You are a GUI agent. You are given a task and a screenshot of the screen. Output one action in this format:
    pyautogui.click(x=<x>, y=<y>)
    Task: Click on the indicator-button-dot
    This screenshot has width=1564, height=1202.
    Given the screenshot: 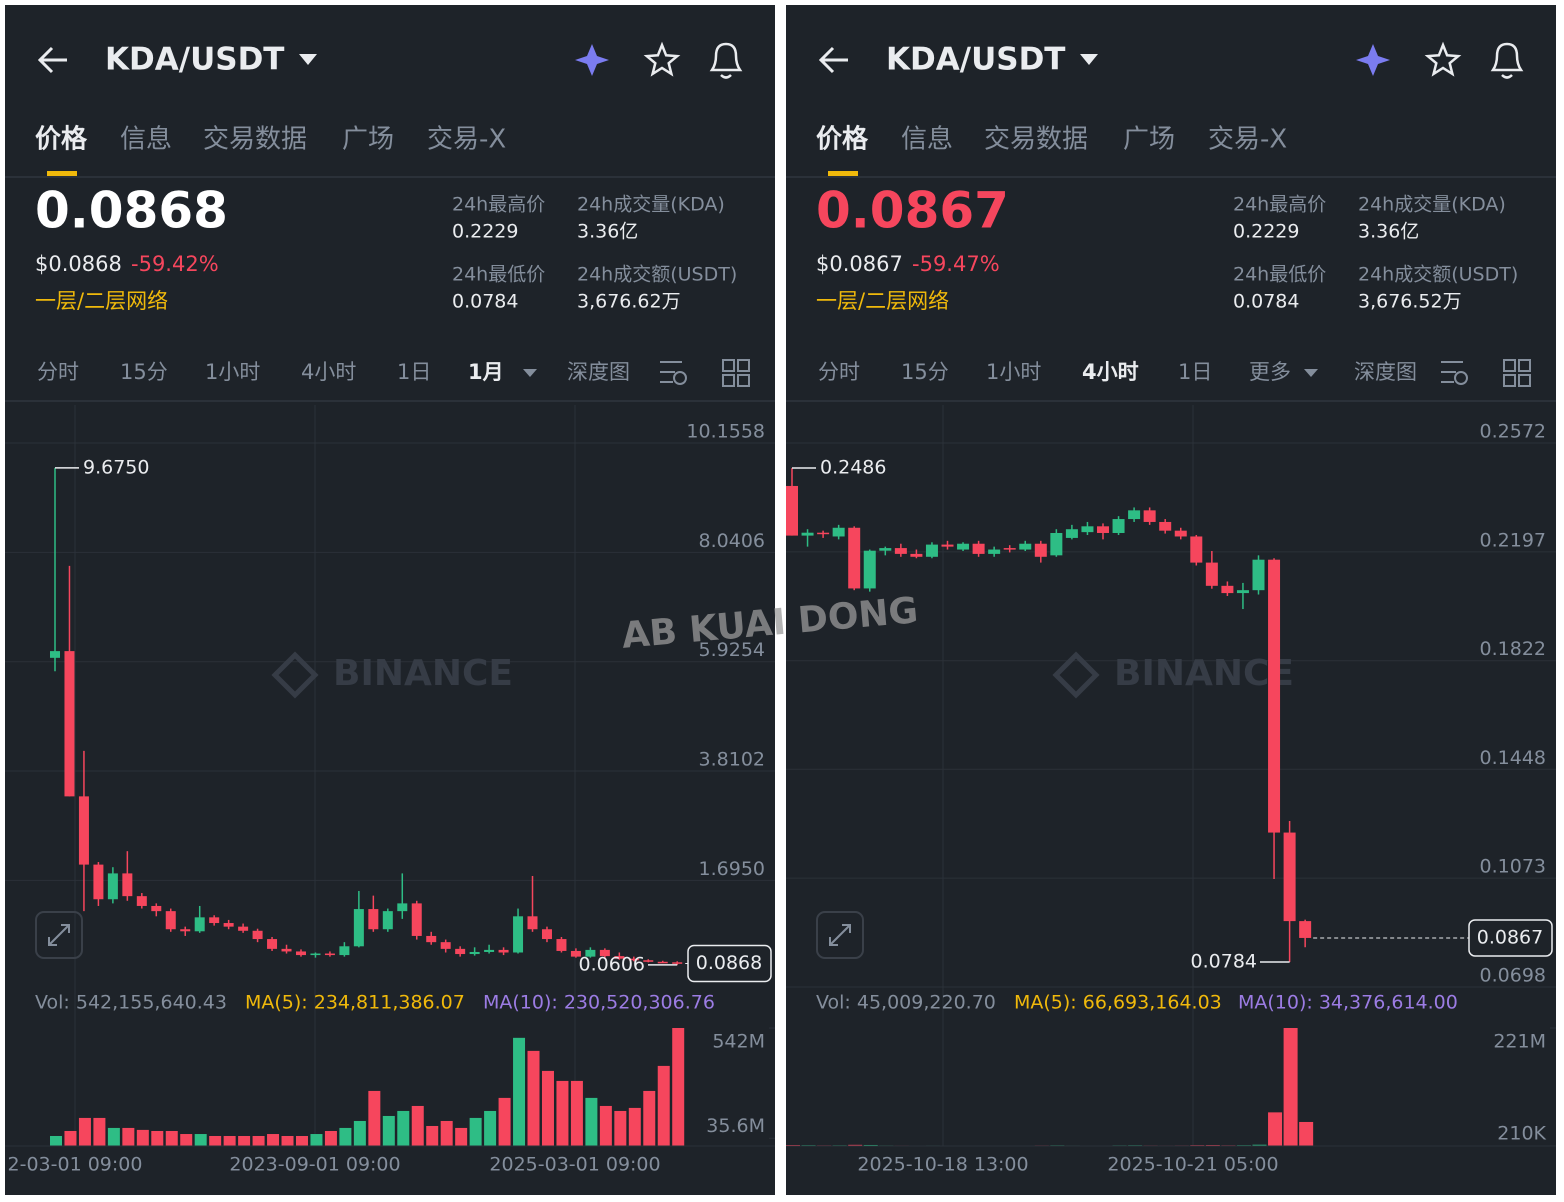 What is the action you would take?
    pyautogui.click(x=680, y=378)
    